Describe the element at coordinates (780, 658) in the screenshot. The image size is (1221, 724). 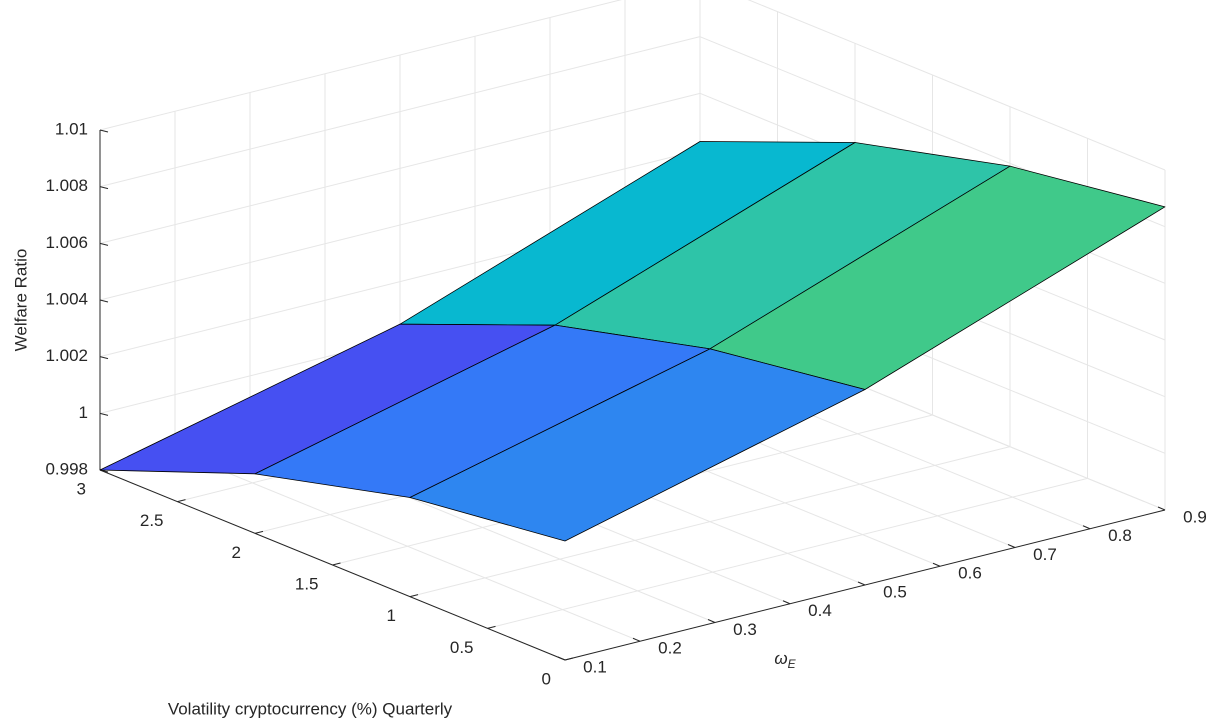
I see `x-axis-label-main: ω` at that location.